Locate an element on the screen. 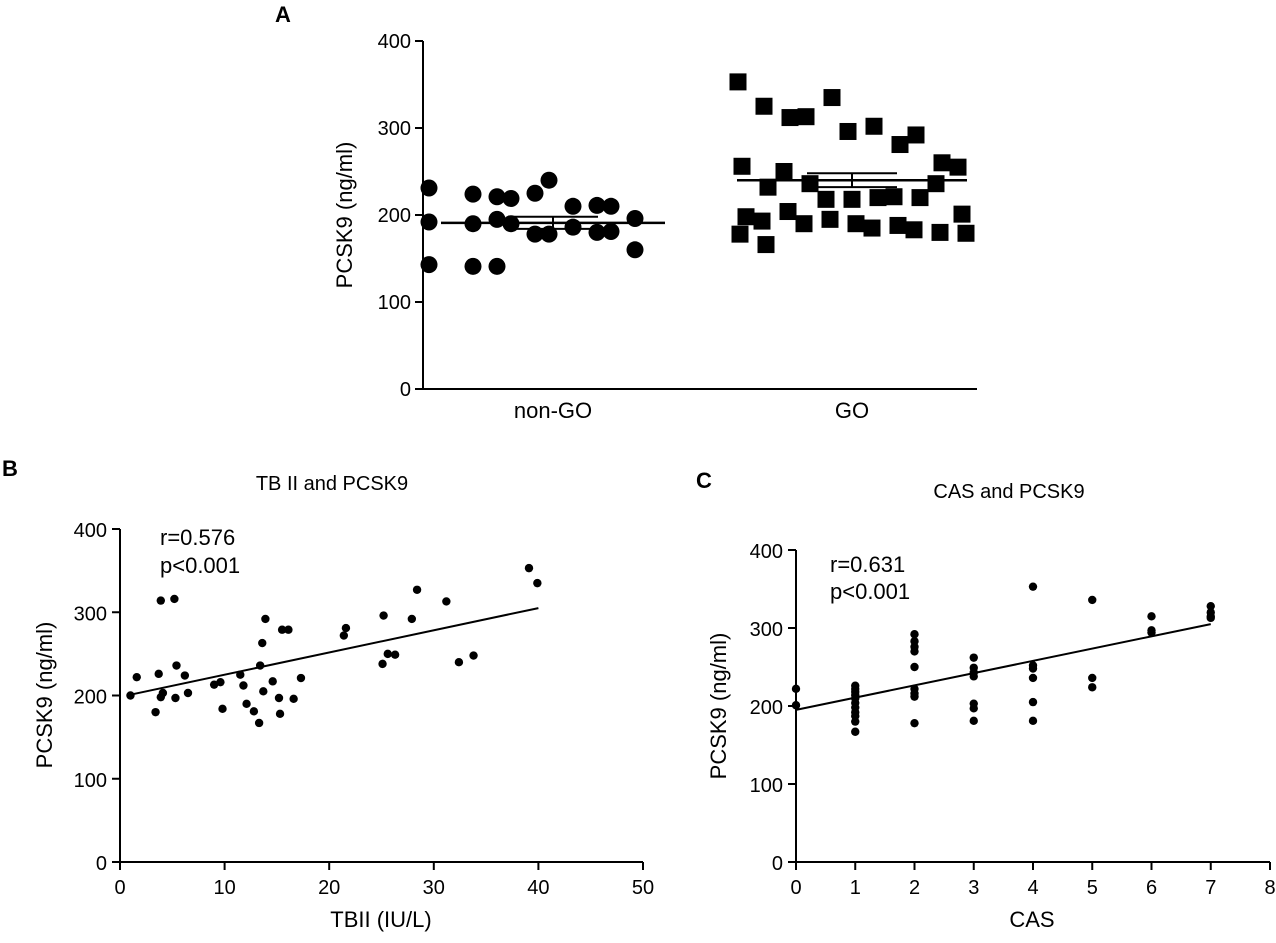 The height and width of the screenshot is (943, 1276). panel-c-y-label: PCSK9 (ng/ml) is located at coordinates (718, 706).